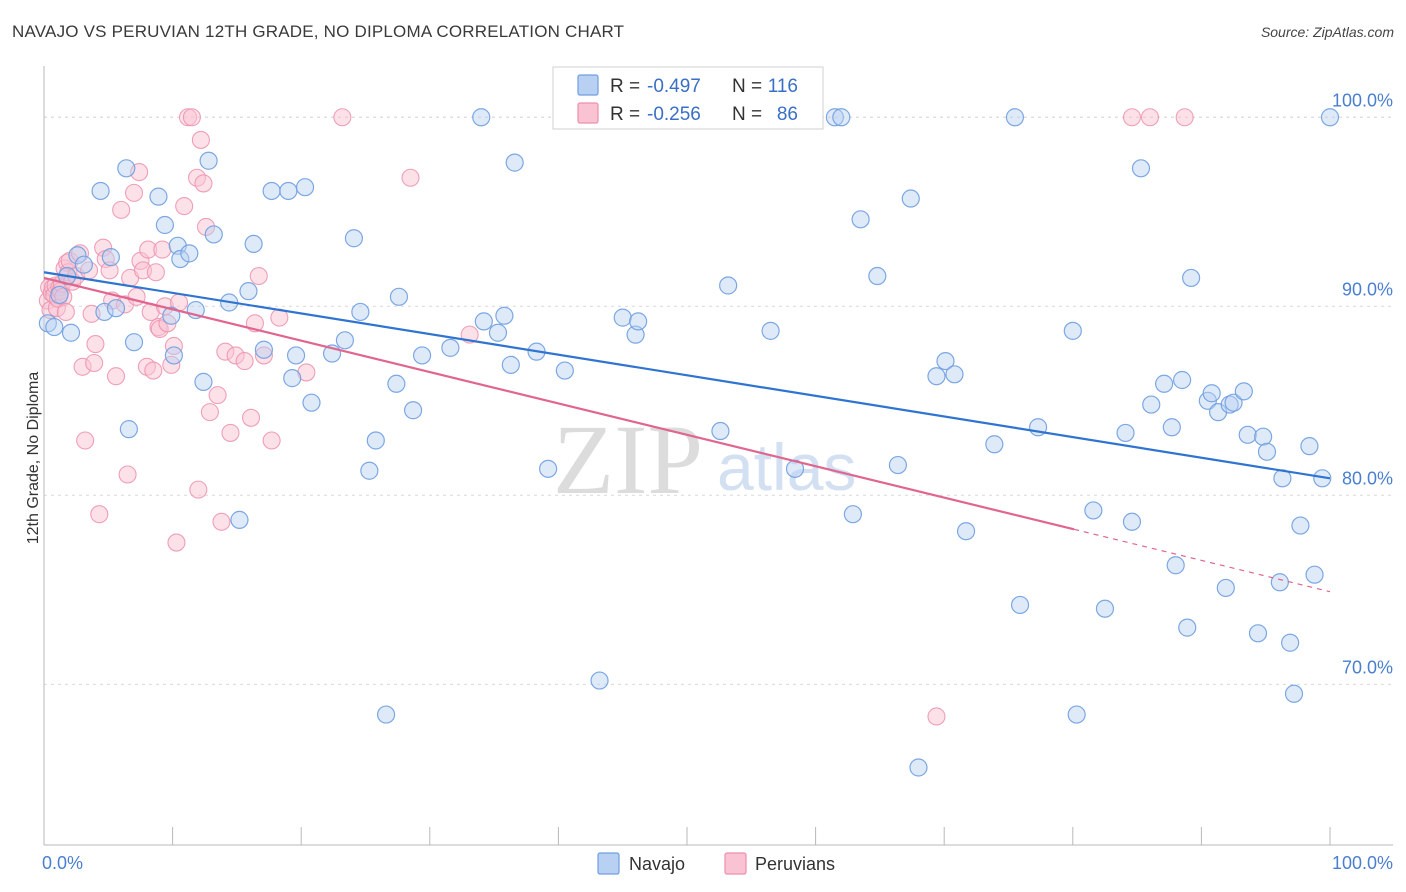 This screenshot has height=892, width=1406. I want to click on x-tick-label-min: 0.0%, so click(62, 863).